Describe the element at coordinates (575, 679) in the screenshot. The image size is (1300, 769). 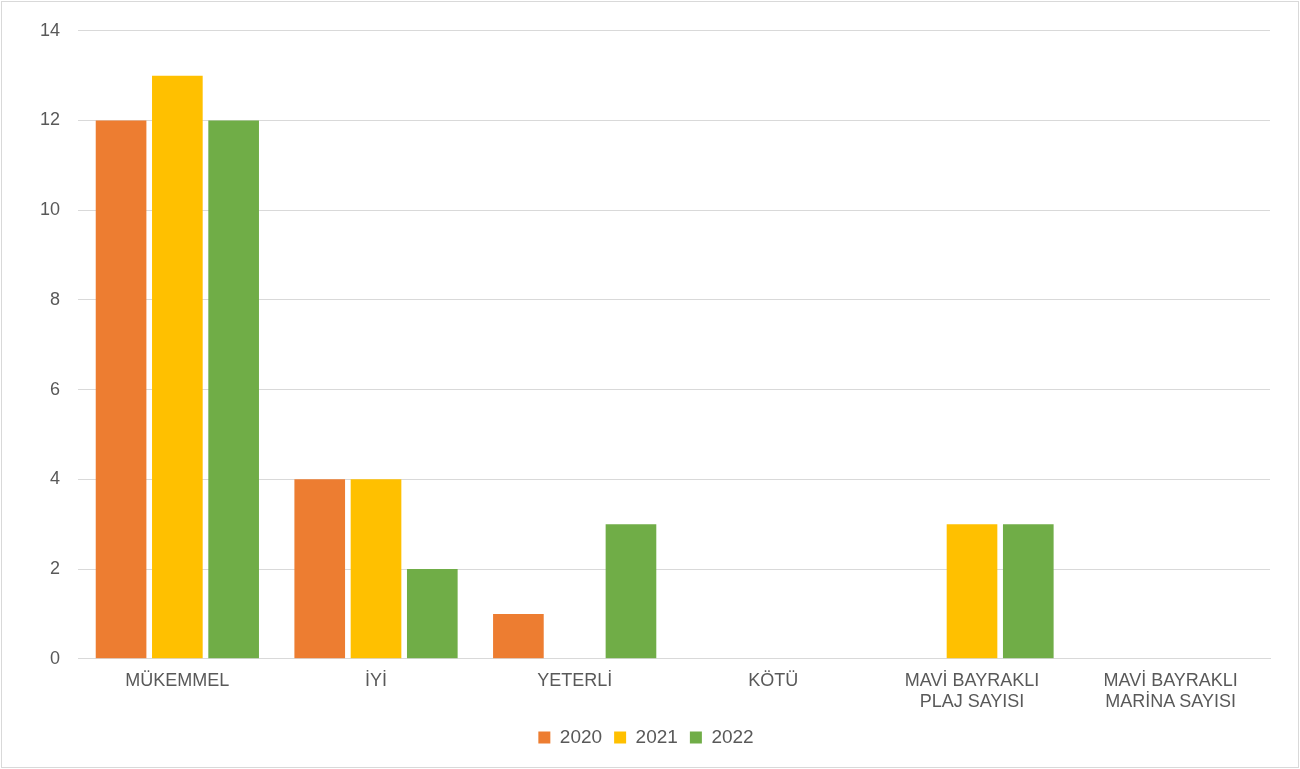
I see `x-tick-label: YETERLİ` at that location.